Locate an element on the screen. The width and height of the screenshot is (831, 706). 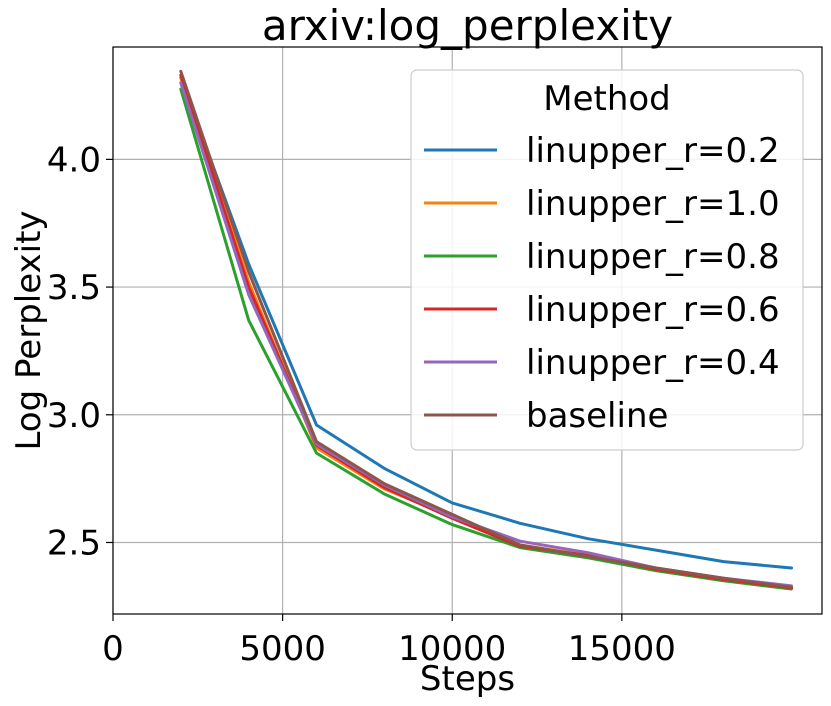
legend-entry-label: linupper_r=0.6 is located at coordinates (653, 310).